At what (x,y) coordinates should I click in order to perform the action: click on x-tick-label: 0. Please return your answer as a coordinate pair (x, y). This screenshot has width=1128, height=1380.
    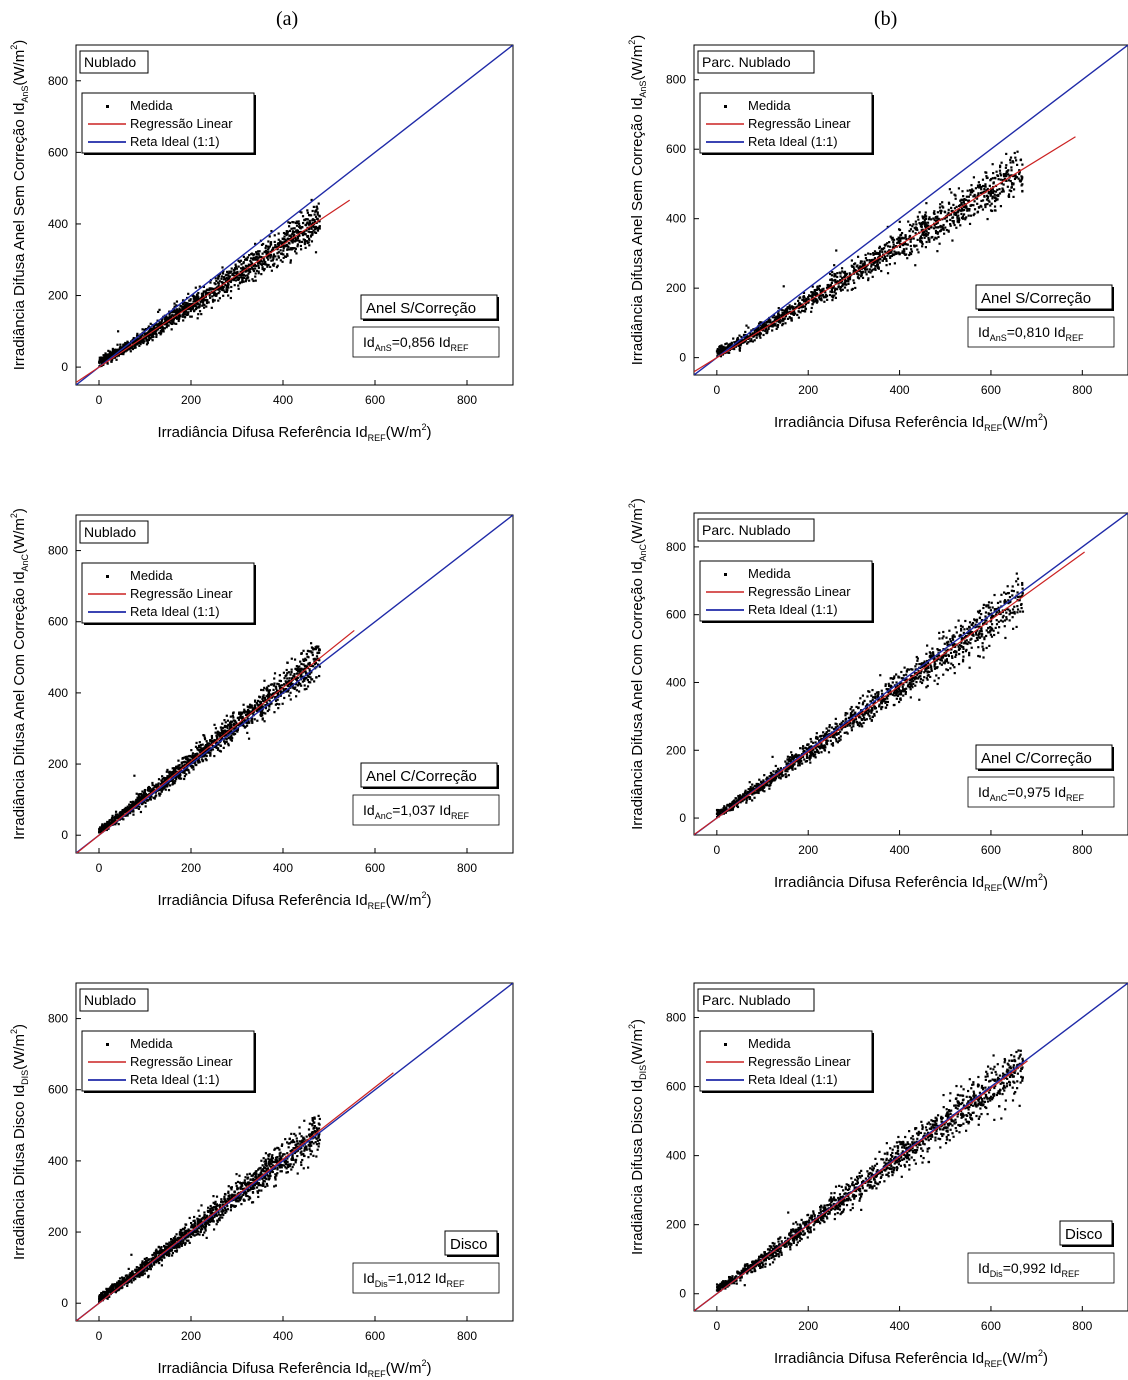
    Looking at the image, I should click on (716, 850).